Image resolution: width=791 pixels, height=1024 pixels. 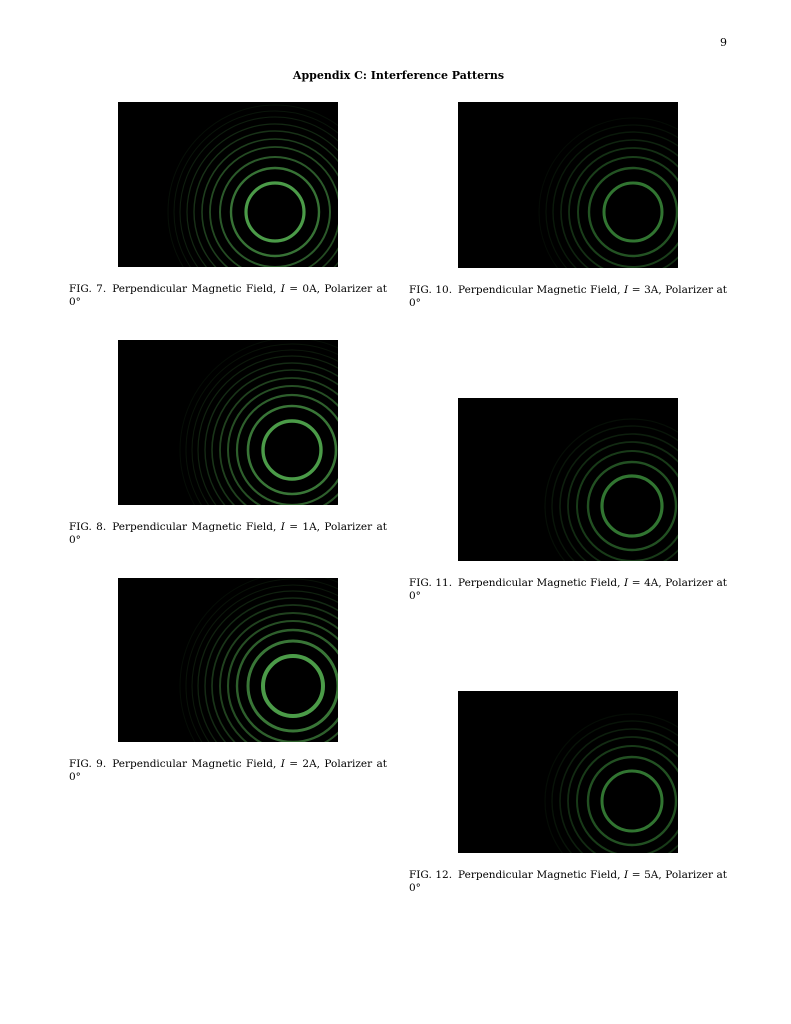 What do you see at coordinates (568, 772) in the screenshot?
I see `figure-12-image` at bounding box center [568, 772].